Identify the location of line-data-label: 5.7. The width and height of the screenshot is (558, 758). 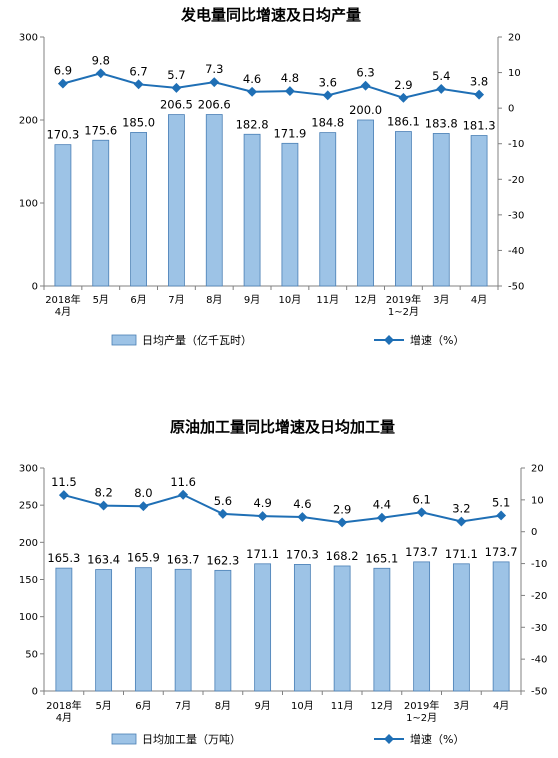
(176, 75).